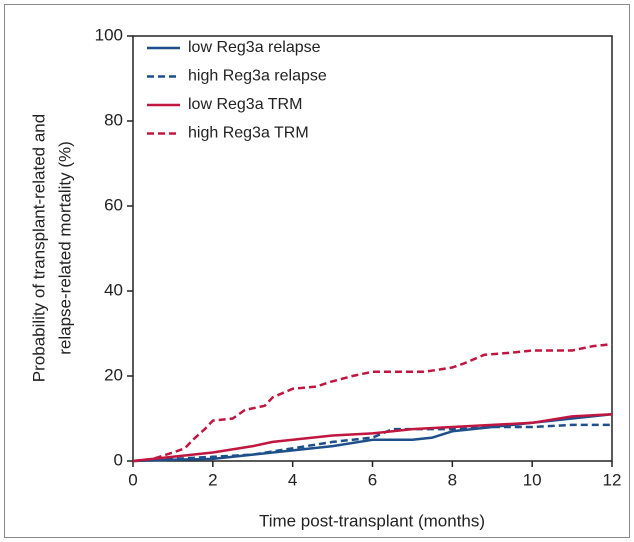 This screenshot has width=634, height=542. What do you see at coordinates (452, 479) in the screenshot?
I see `x-tick-label: 8` at bounding box center [452, 479].